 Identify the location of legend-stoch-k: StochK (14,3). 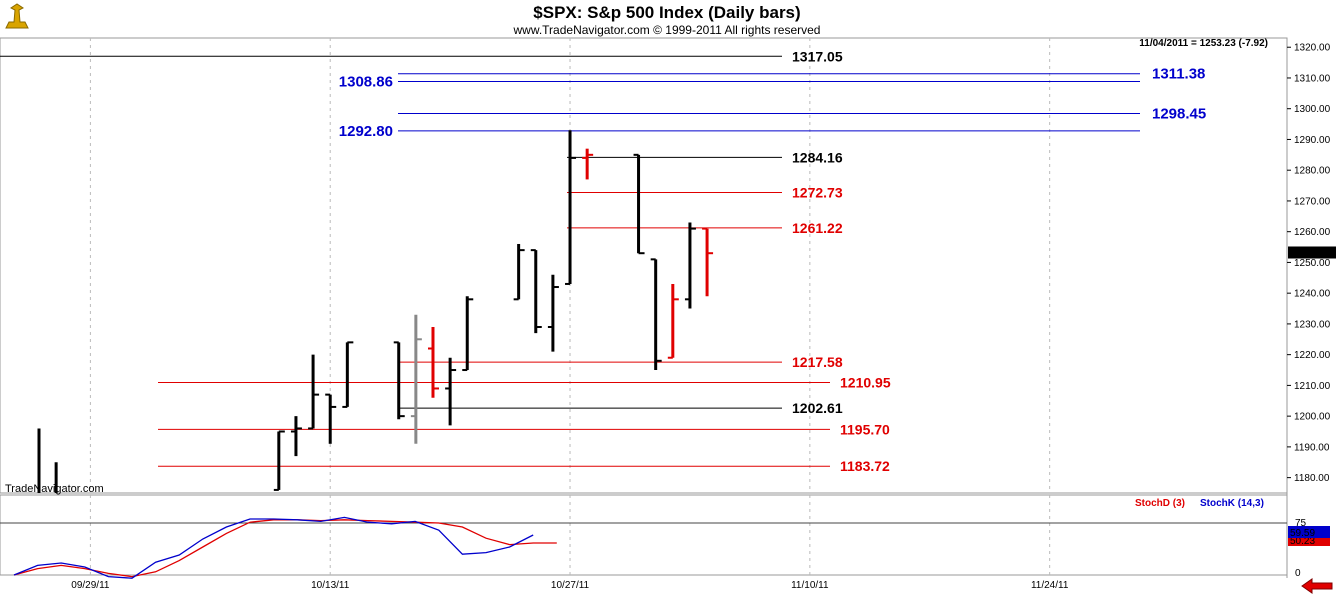
(1232, 503).